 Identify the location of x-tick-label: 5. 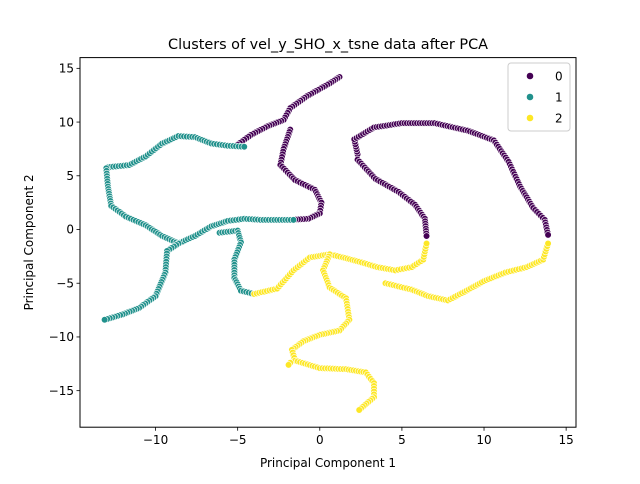
(402, 440).